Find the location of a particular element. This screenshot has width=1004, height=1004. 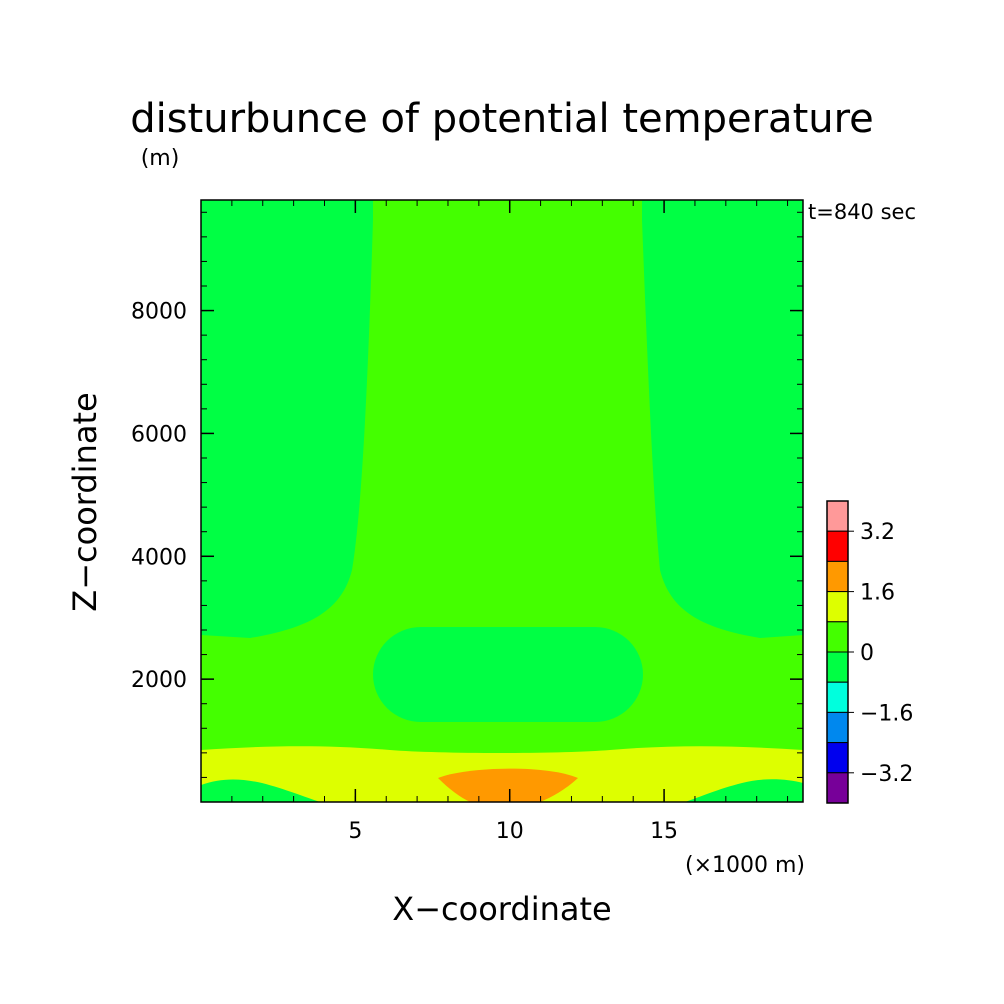

bottom-corner-left-region is located at coordinates (260, 790).